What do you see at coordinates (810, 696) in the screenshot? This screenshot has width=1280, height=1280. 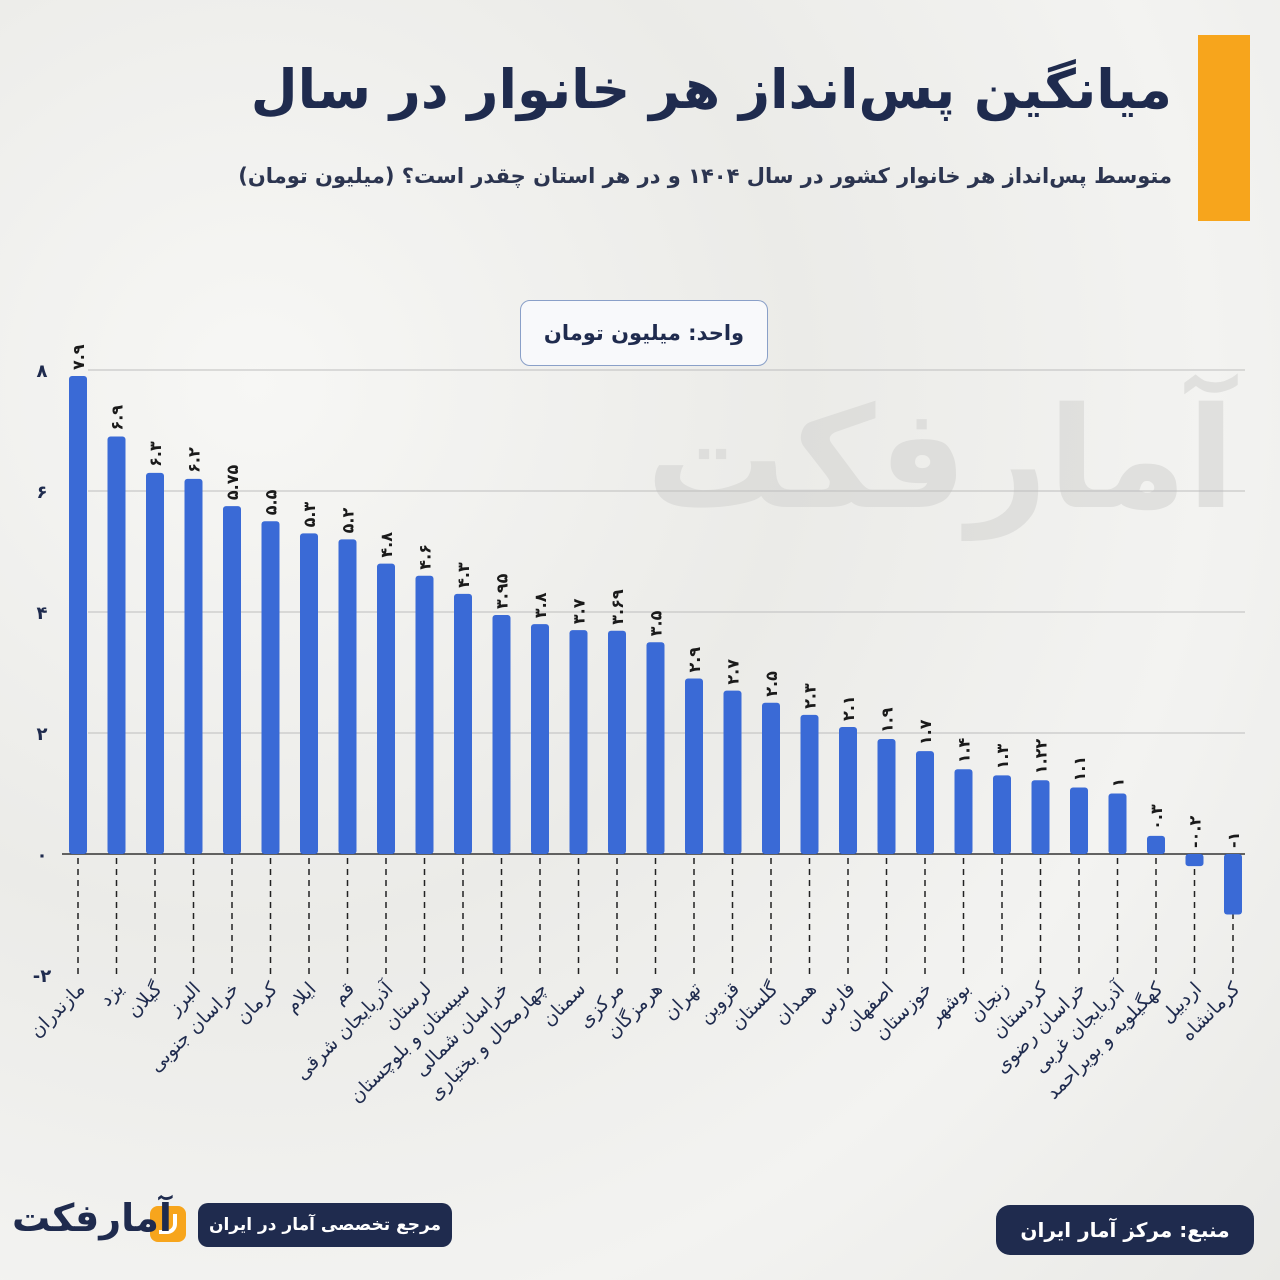 I see `data-label: ۲.۳` at bounding box center [810, 696].